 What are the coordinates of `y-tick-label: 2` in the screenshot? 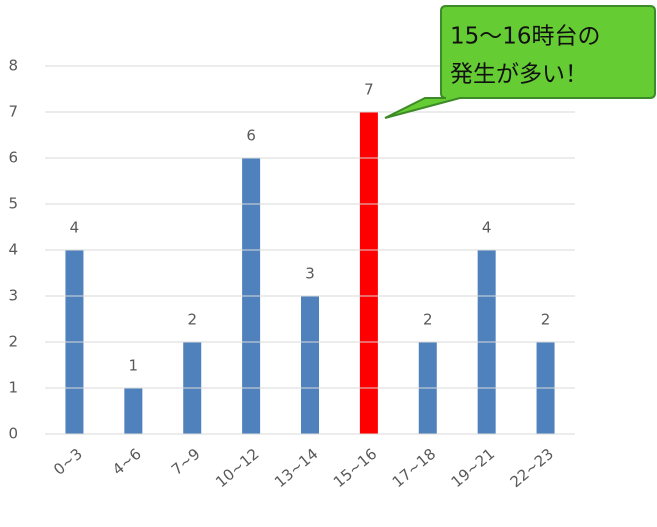 It's located at (13, 342).